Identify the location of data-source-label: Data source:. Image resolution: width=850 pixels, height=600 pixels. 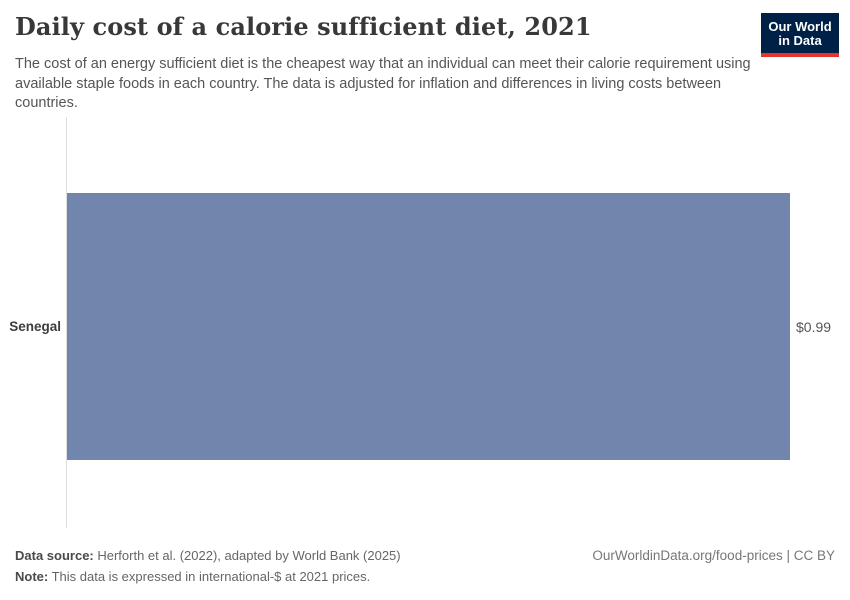
(54, 555).